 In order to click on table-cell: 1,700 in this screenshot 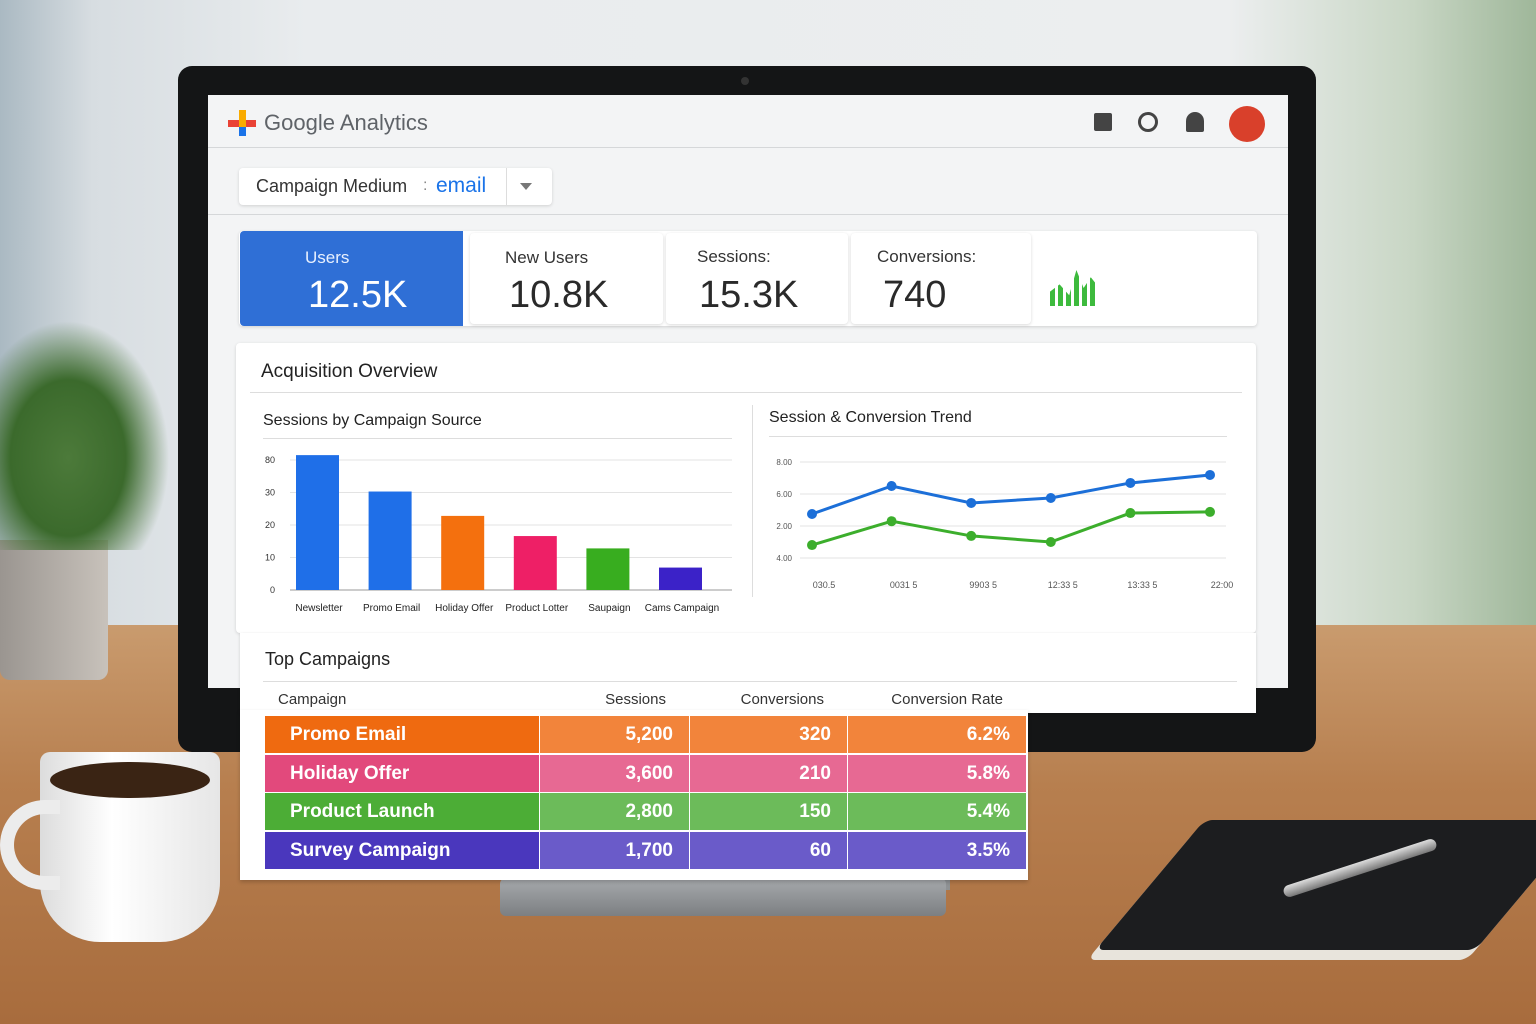, I will do `click(614, 850)`.